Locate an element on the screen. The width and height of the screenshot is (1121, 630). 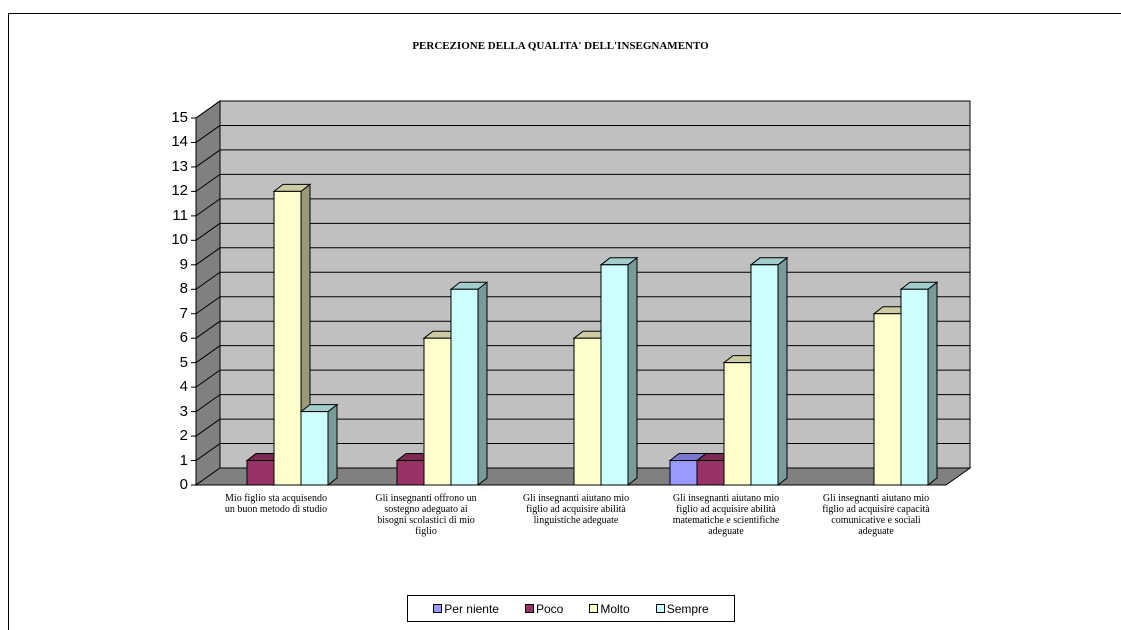
category-label-line: sostegno adeguato ai is located at coordinates (426, 509).